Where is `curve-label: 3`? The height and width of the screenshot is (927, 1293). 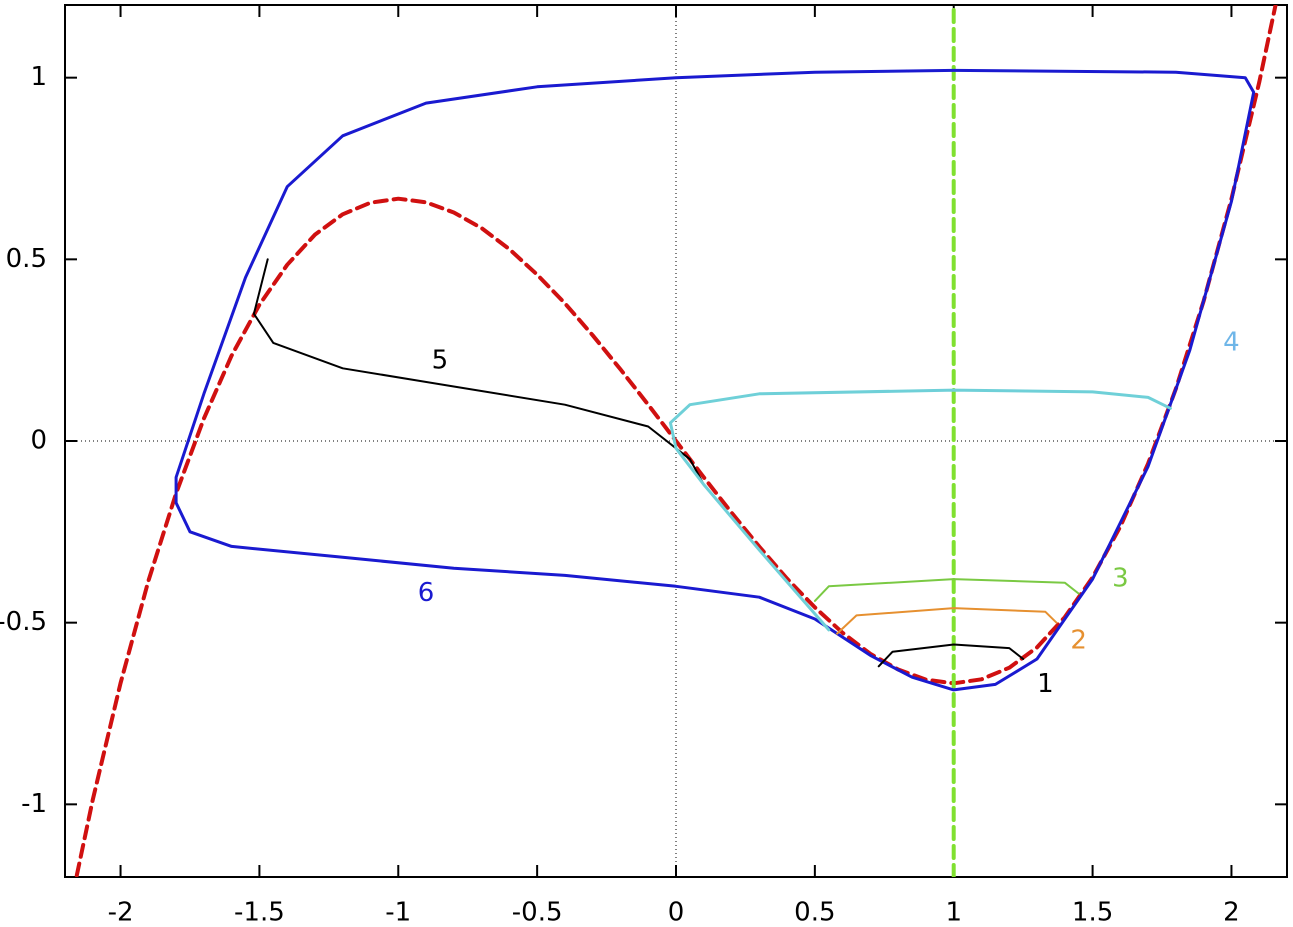 curve-label: 3 is located at coordinates (1120, 579).